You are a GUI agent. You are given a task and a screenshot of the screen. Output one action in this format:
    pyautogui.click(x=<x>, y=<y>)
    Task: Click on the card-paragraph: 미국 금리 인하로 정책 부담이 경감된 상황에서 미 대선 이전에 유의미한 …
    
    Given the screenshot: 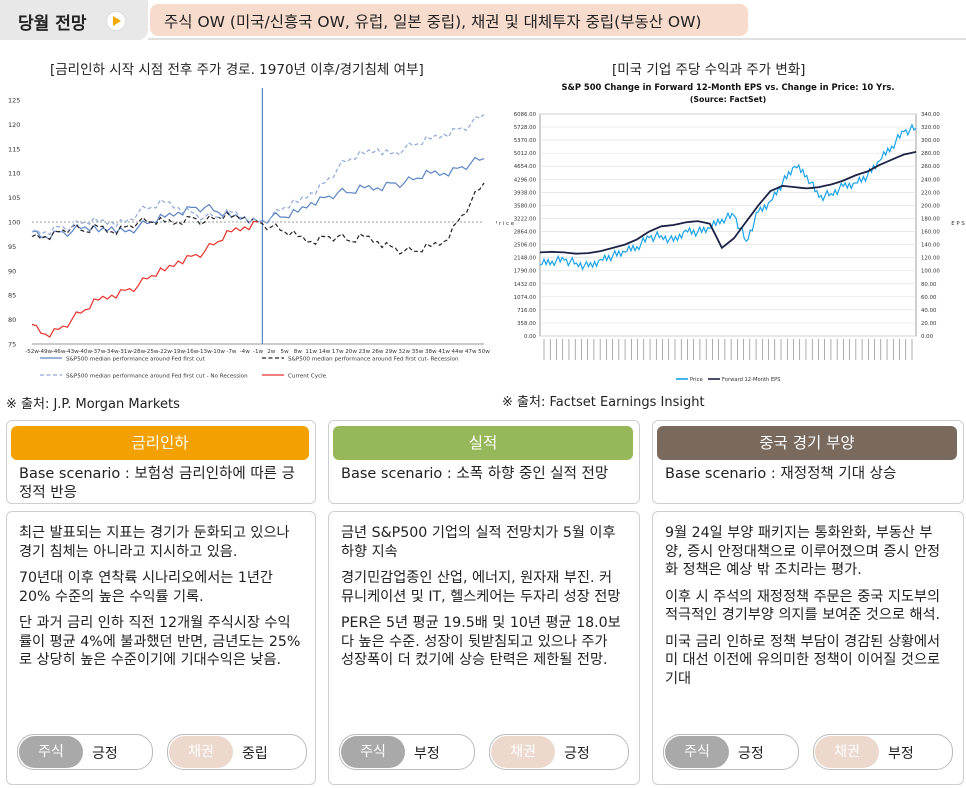 What is the action you would take?
    pyautogui.click(x=803, y=660)
    